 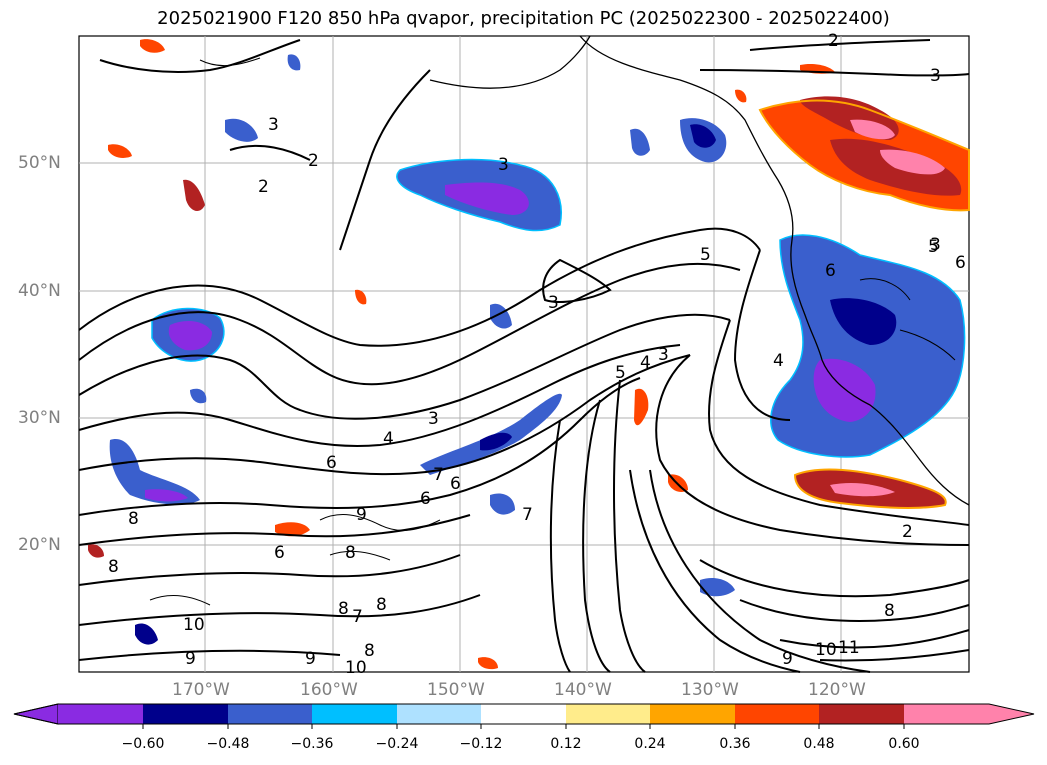 I want to click on colorbar-tick-label: −0.24, so click(x=397, y=744).